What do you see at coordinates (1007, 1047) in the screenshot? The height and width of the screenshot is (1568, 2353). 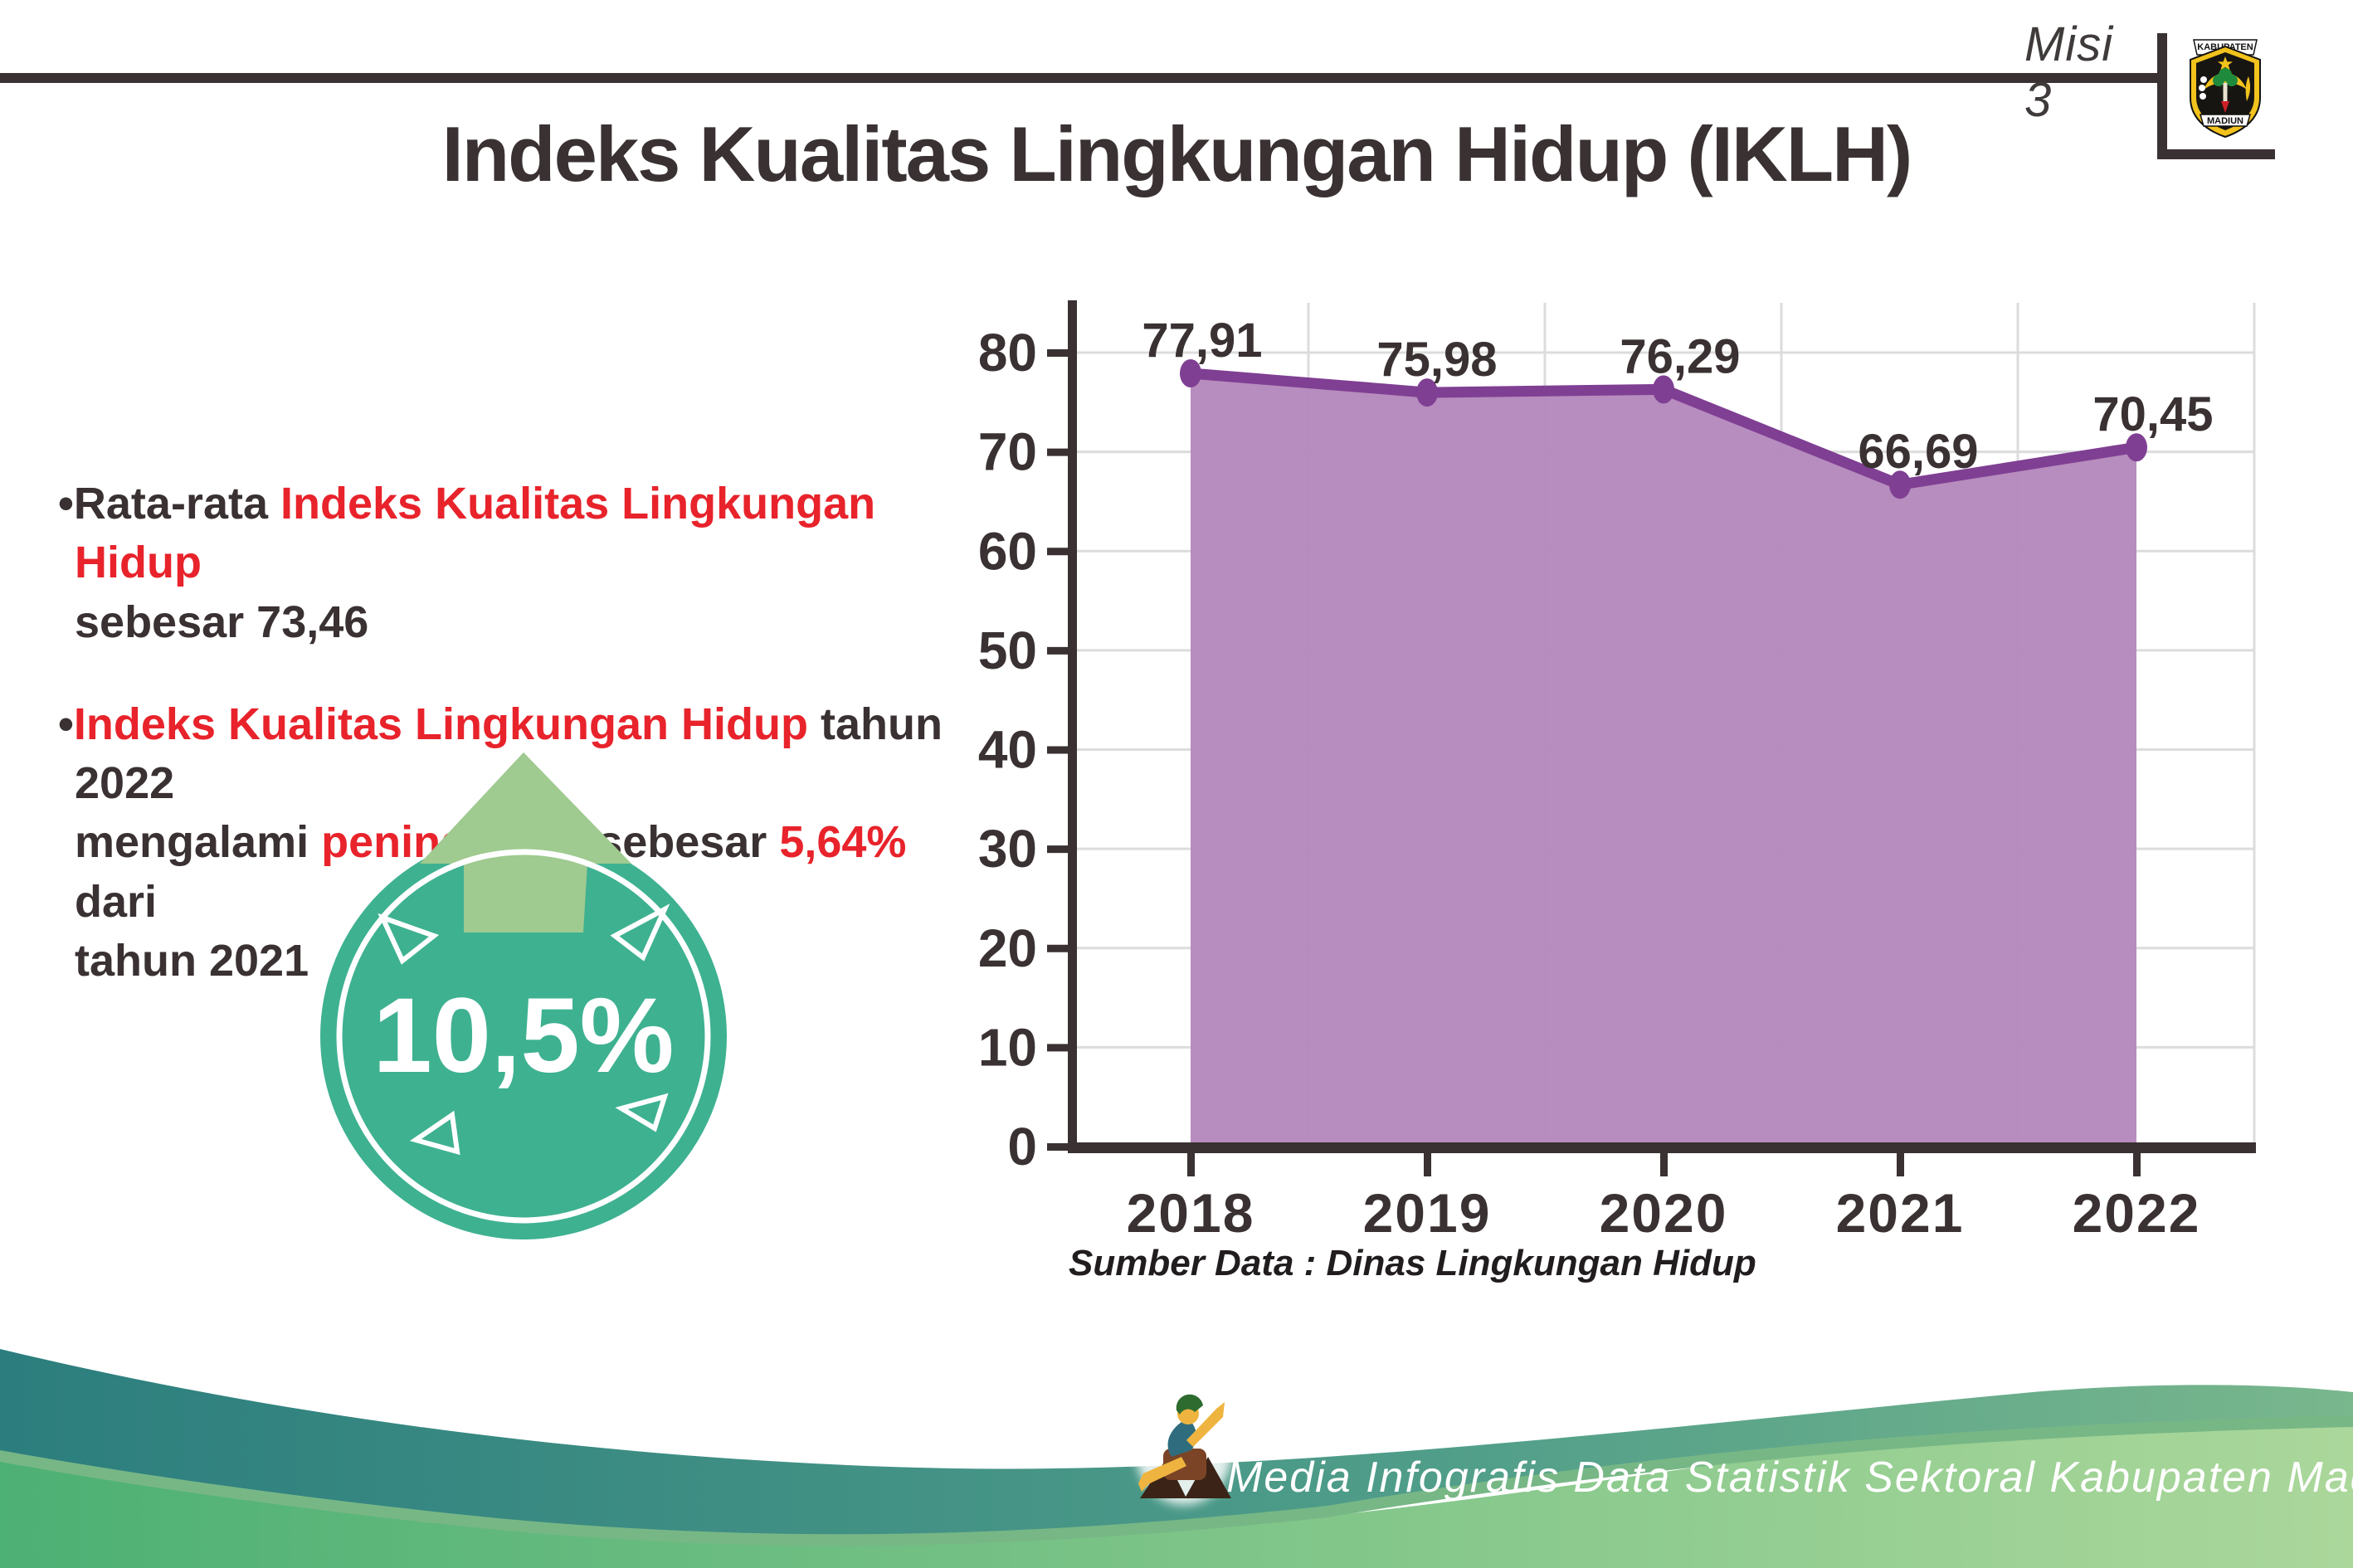 I see `y-tick-label: 10` at bounding box center [1007, 1047].